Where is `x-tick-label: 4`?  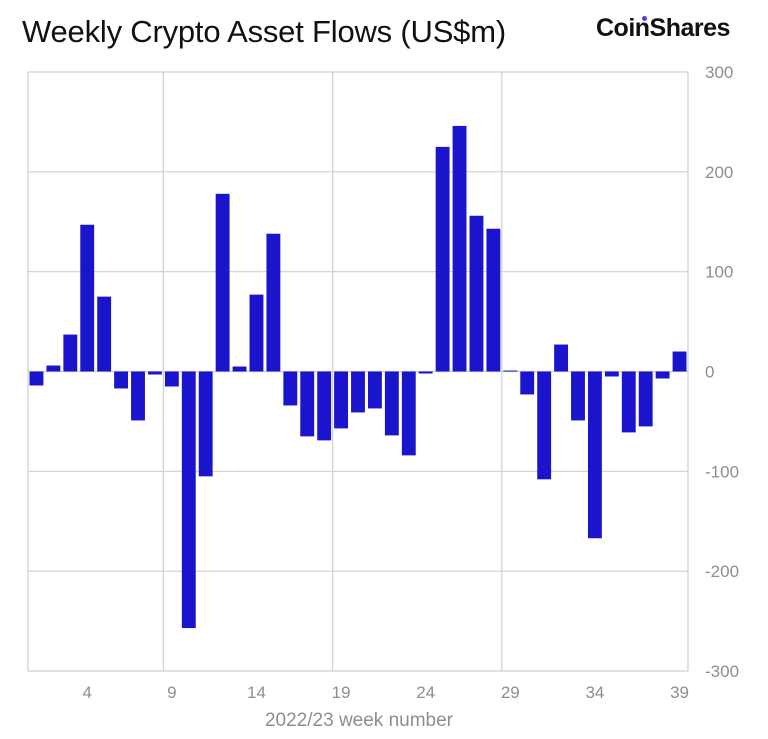
x-tick-label: 4 is located at coordinates (86, 692).